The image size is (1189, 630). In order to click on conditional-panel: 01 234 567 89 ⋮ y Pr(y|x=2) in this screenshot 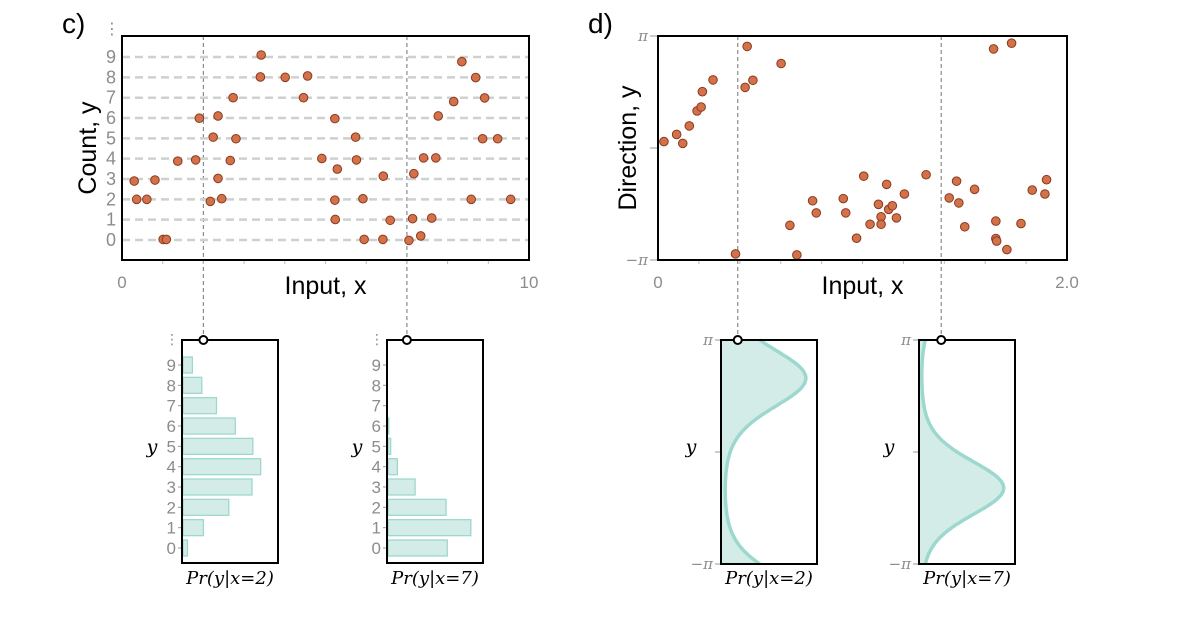, I will do `click(212, 460)`.